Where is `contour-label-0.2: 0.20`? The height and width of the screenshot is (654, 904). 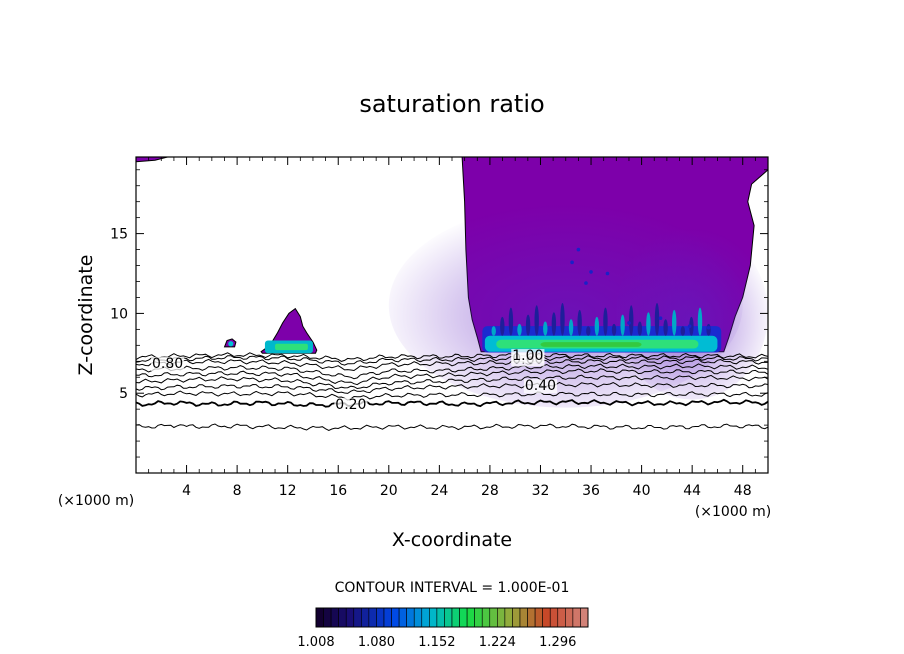
contour-label-0.2: 0.20 is located at coordinates (350, 405).